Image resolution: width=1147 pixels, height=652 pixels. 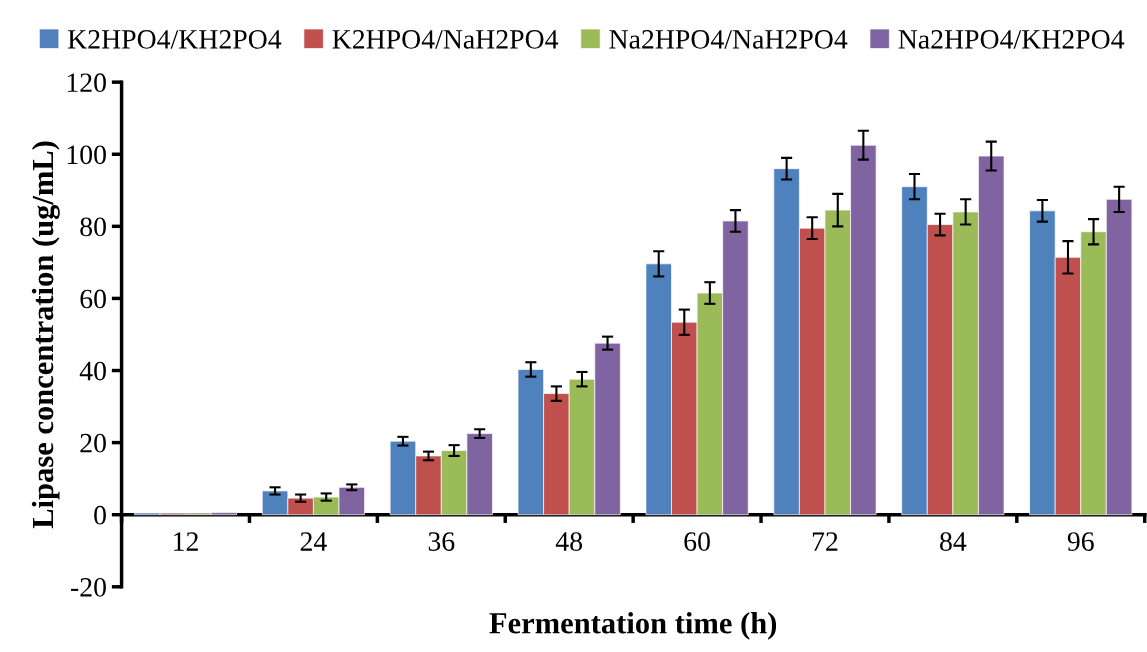 I want to click on y-tick-label: 100, so click(x=86, y=155).